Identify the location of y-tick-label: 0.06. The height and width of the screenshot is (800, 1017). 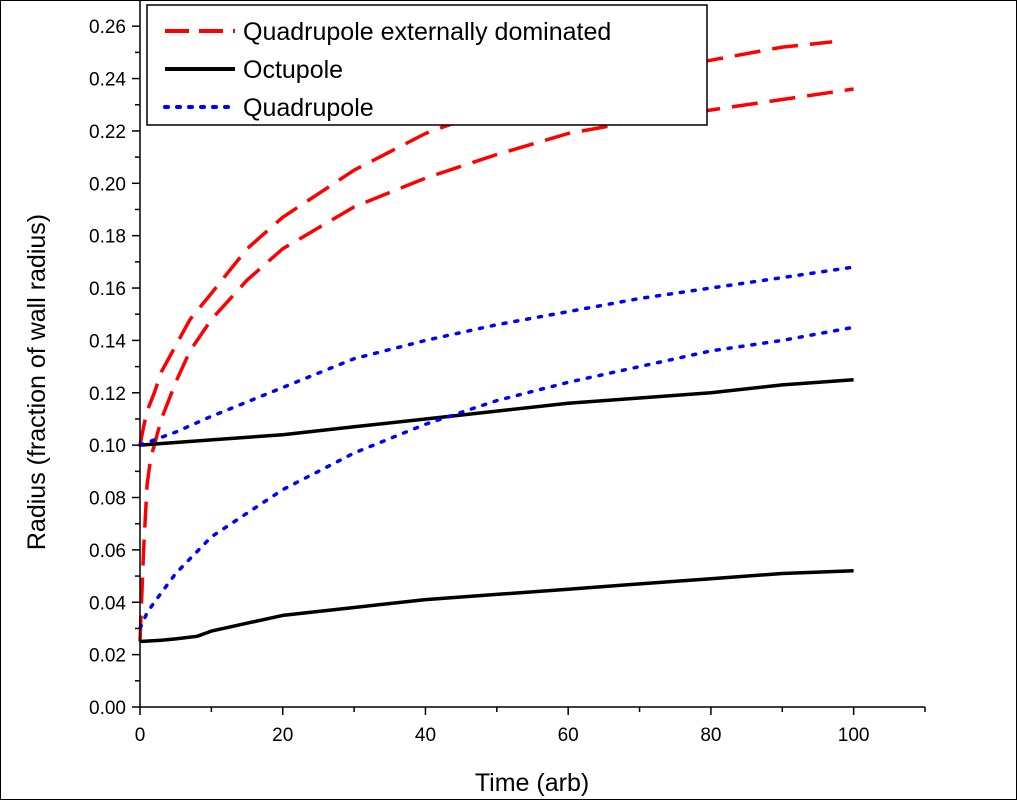
(107, 551).